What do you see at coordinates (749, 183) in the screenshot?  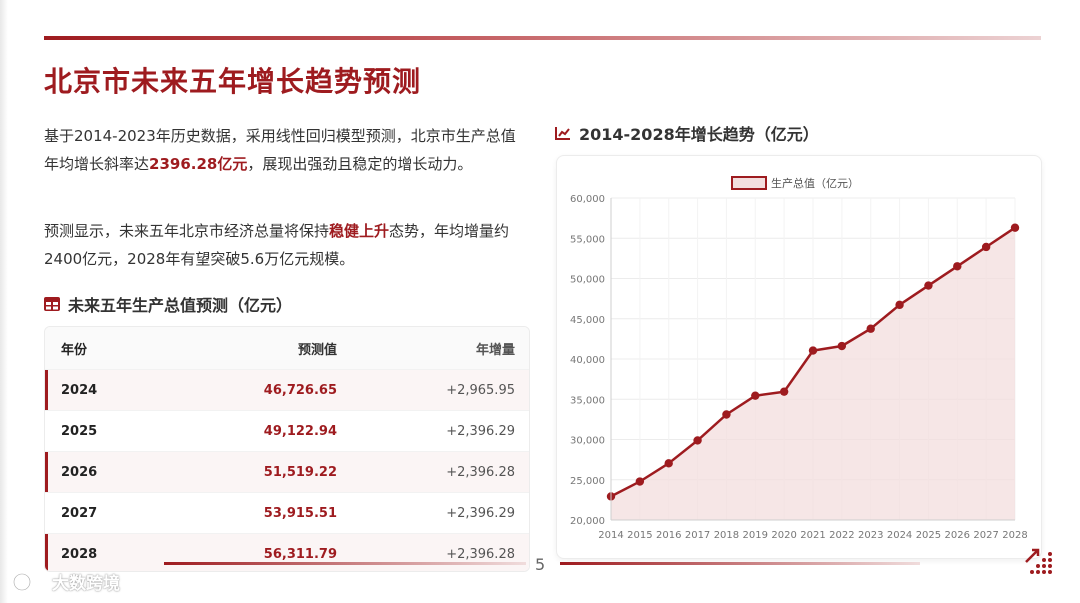 I see `legend-swatch` at bounding box center [749, 183].